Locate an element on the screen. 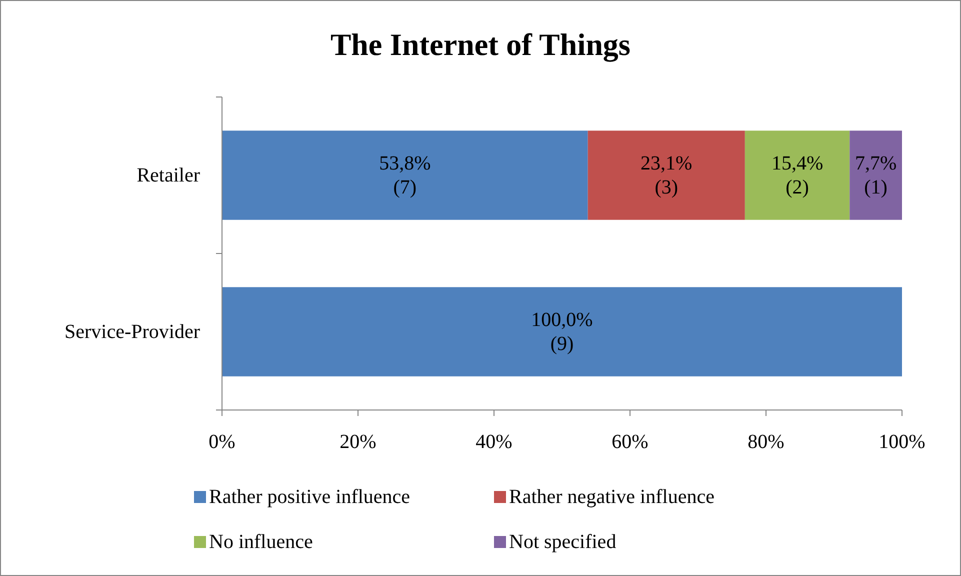 The width and height of the screenshot is (961, 576). data-label: 7,7% (1) is located at coordinates (875, 175).